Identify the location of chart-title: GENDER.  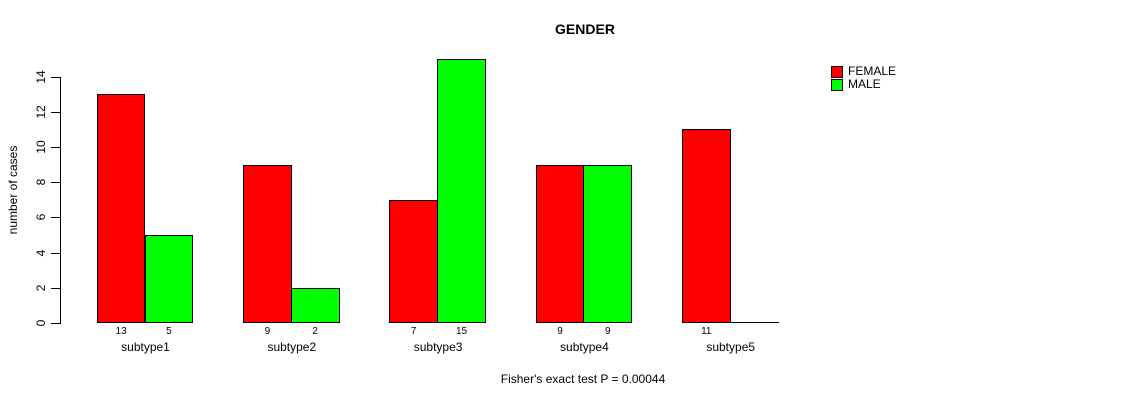
(585, 29).